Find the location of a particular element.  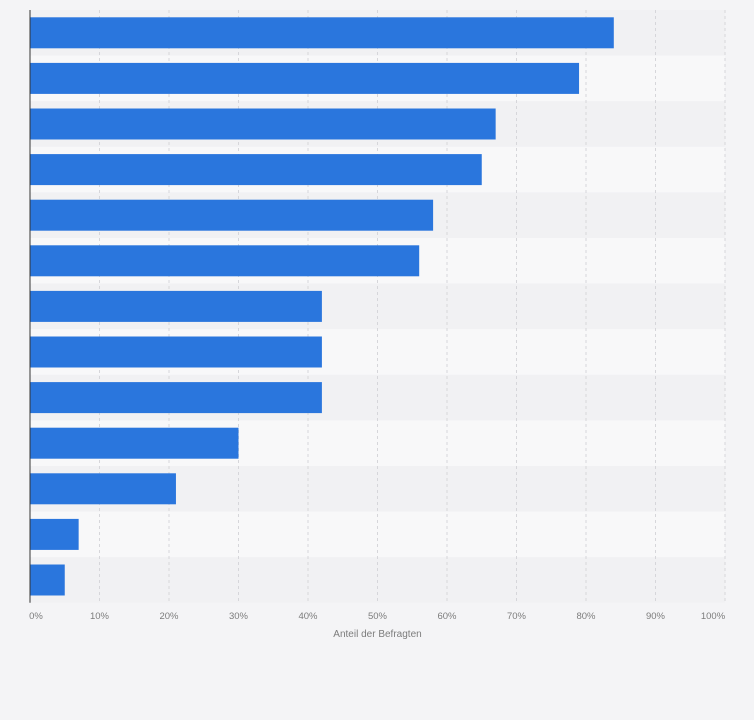

x-tick-label: 50% is located at coordinates (378, 616).